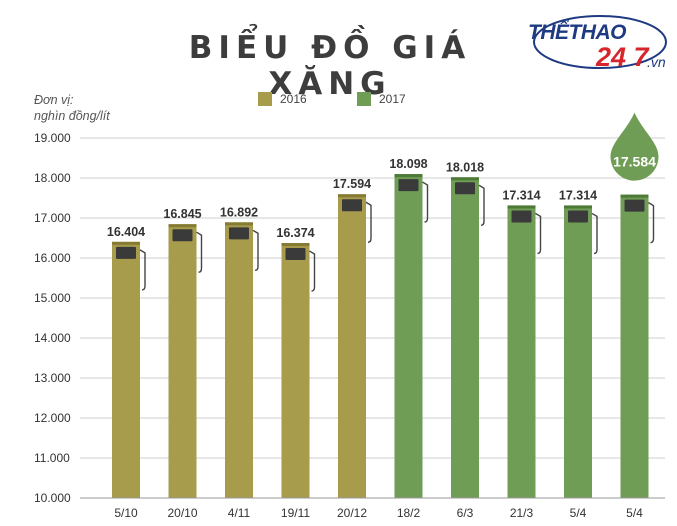  I want to click on unit-label-line1: Đơn vị:, so click(54, 100).